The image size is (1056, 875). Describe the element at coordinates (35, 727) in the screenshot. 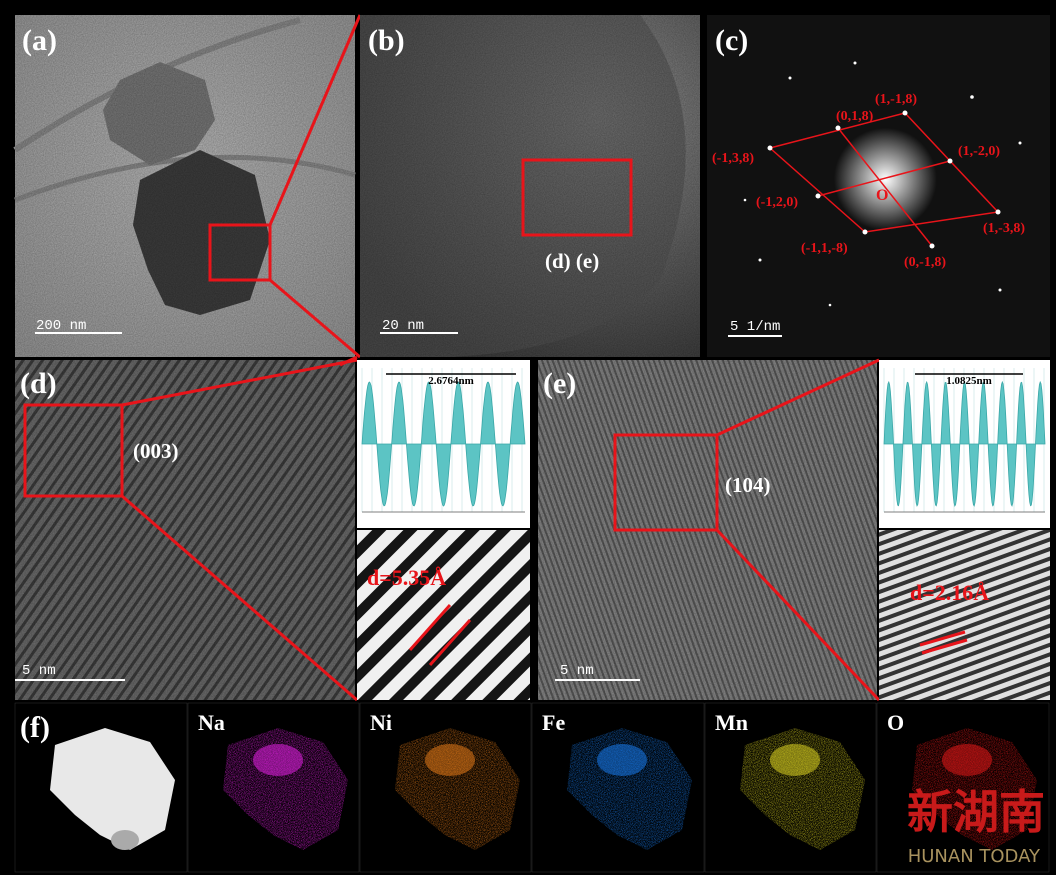

I see `panel-label: (f)` at that location.